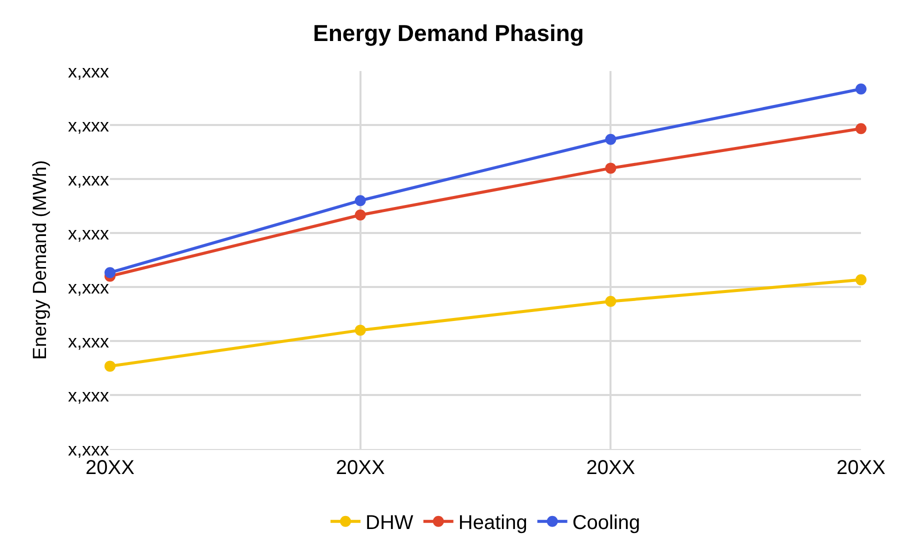  What do you see at coordinates (493, 523) in the screenshot?
I see `legend-label: Heating` at bounding box center [493, 523].